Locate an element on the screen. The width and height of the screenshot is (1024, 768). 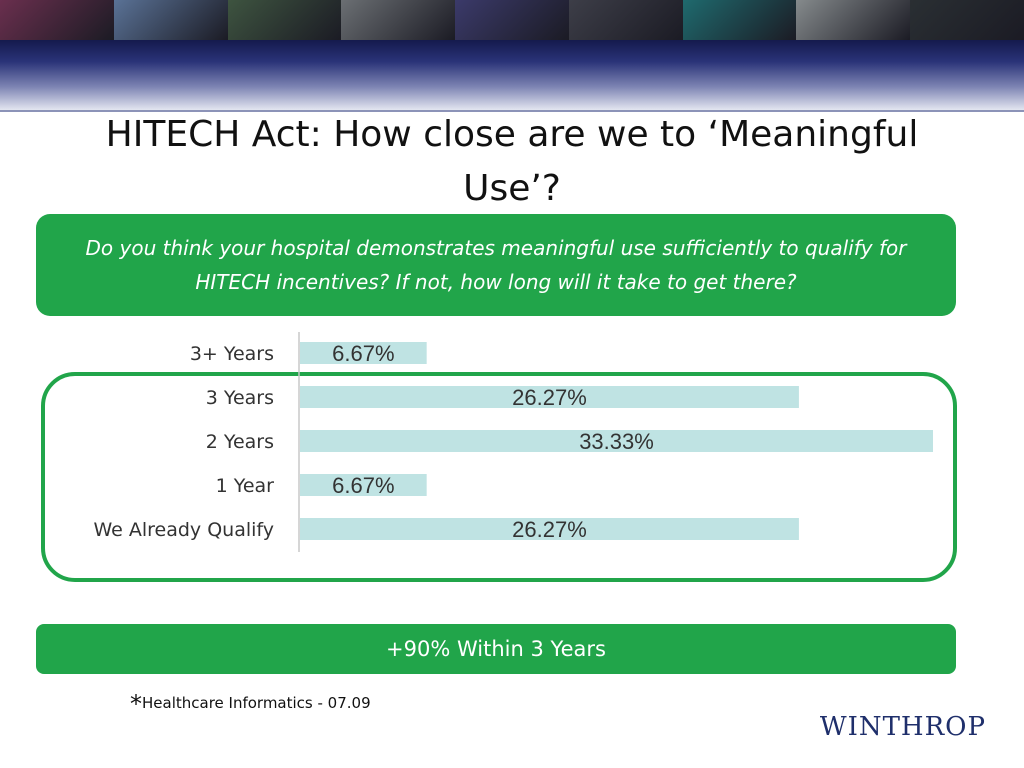
category-label: We Already Qualify is located at coordinates (183, 530).